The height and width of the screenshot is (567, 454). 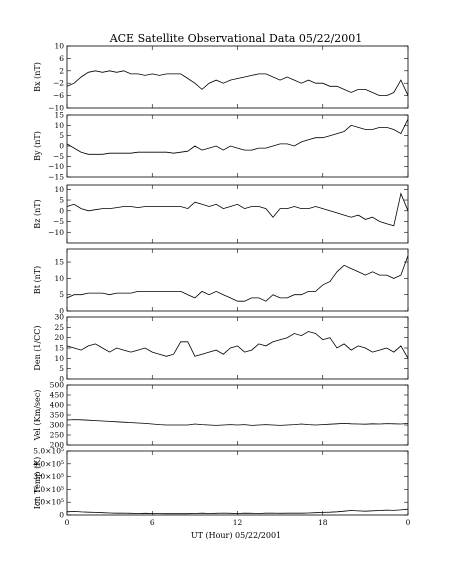 What do you see at coordinates (37, 146) in the screenshot?
I see `y-axis-label: By (nT)` at bounding box center [37, 146].